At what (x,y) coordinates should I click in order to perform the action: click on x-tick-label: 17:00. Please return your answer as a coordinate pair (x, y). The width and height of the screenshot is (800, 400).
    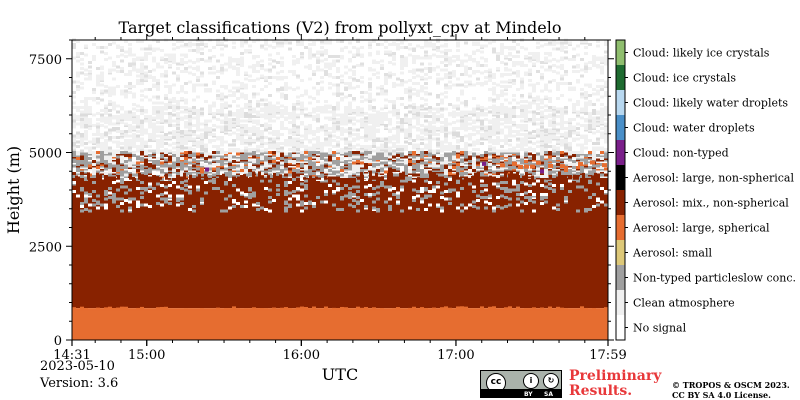
    Looking at the image, I should click on (455, 355).